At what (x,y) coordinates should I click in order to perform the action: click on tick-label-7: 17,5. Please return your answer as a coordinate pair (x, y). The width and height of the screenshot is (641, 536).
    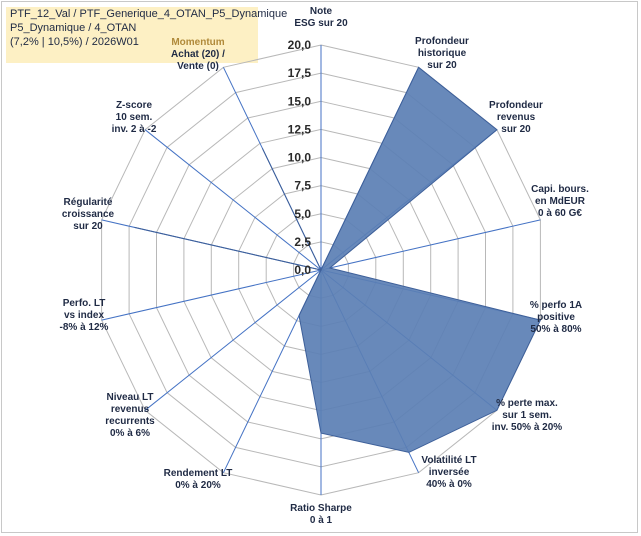
    Looking at the image, I should click on (300, 73).